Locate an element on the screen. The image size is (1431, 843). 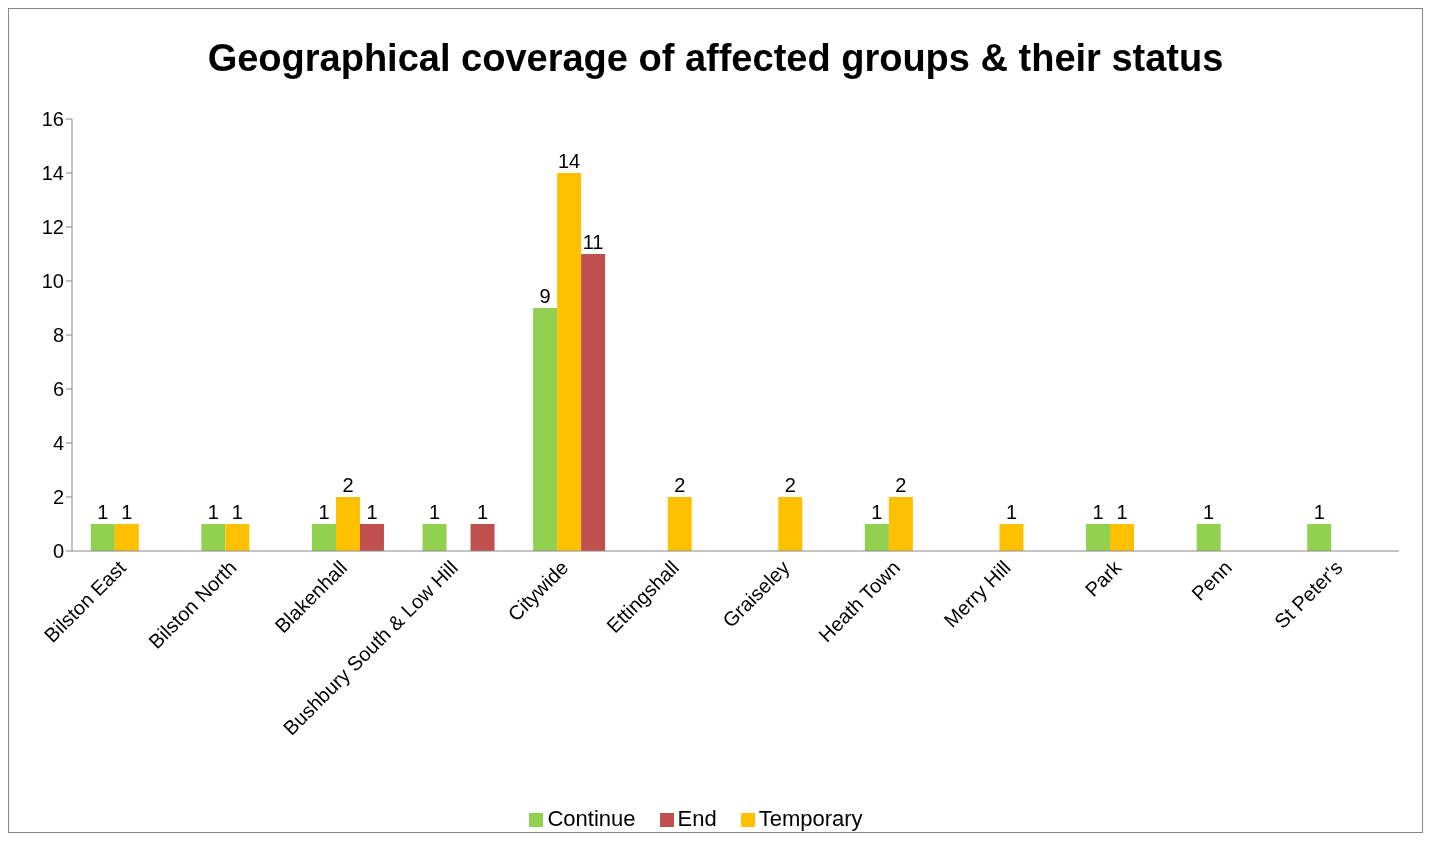
legend-label: Continue is located at coordinates (591, 818).